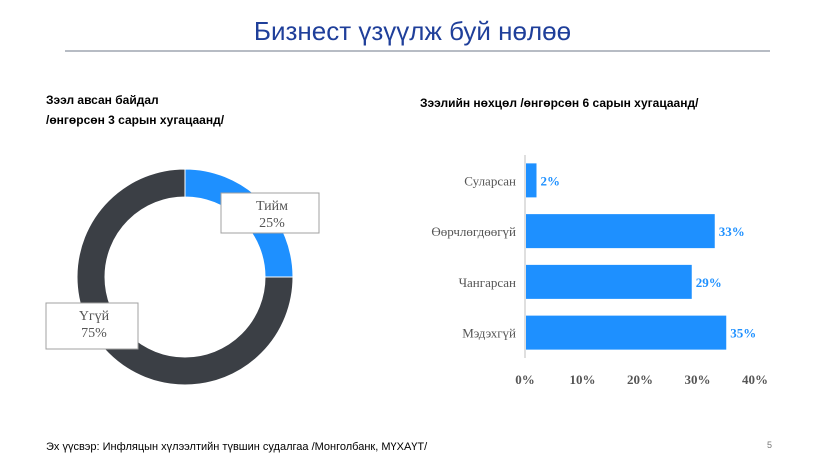  Describe the element at coordinates (473, 231) in the screenshot. I see `category-label: Өөрчлөгдөөгүй` at that location.